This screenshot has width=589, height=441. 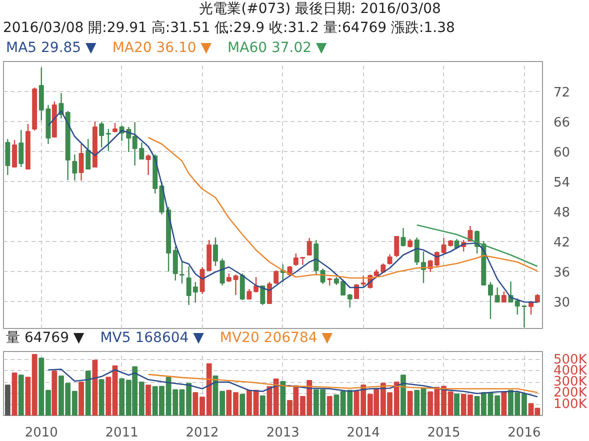 What do you see at coordinates (202, 433) in the screenshot?
I see `x-tick-label: 2012` at bounding box center [202, 433].